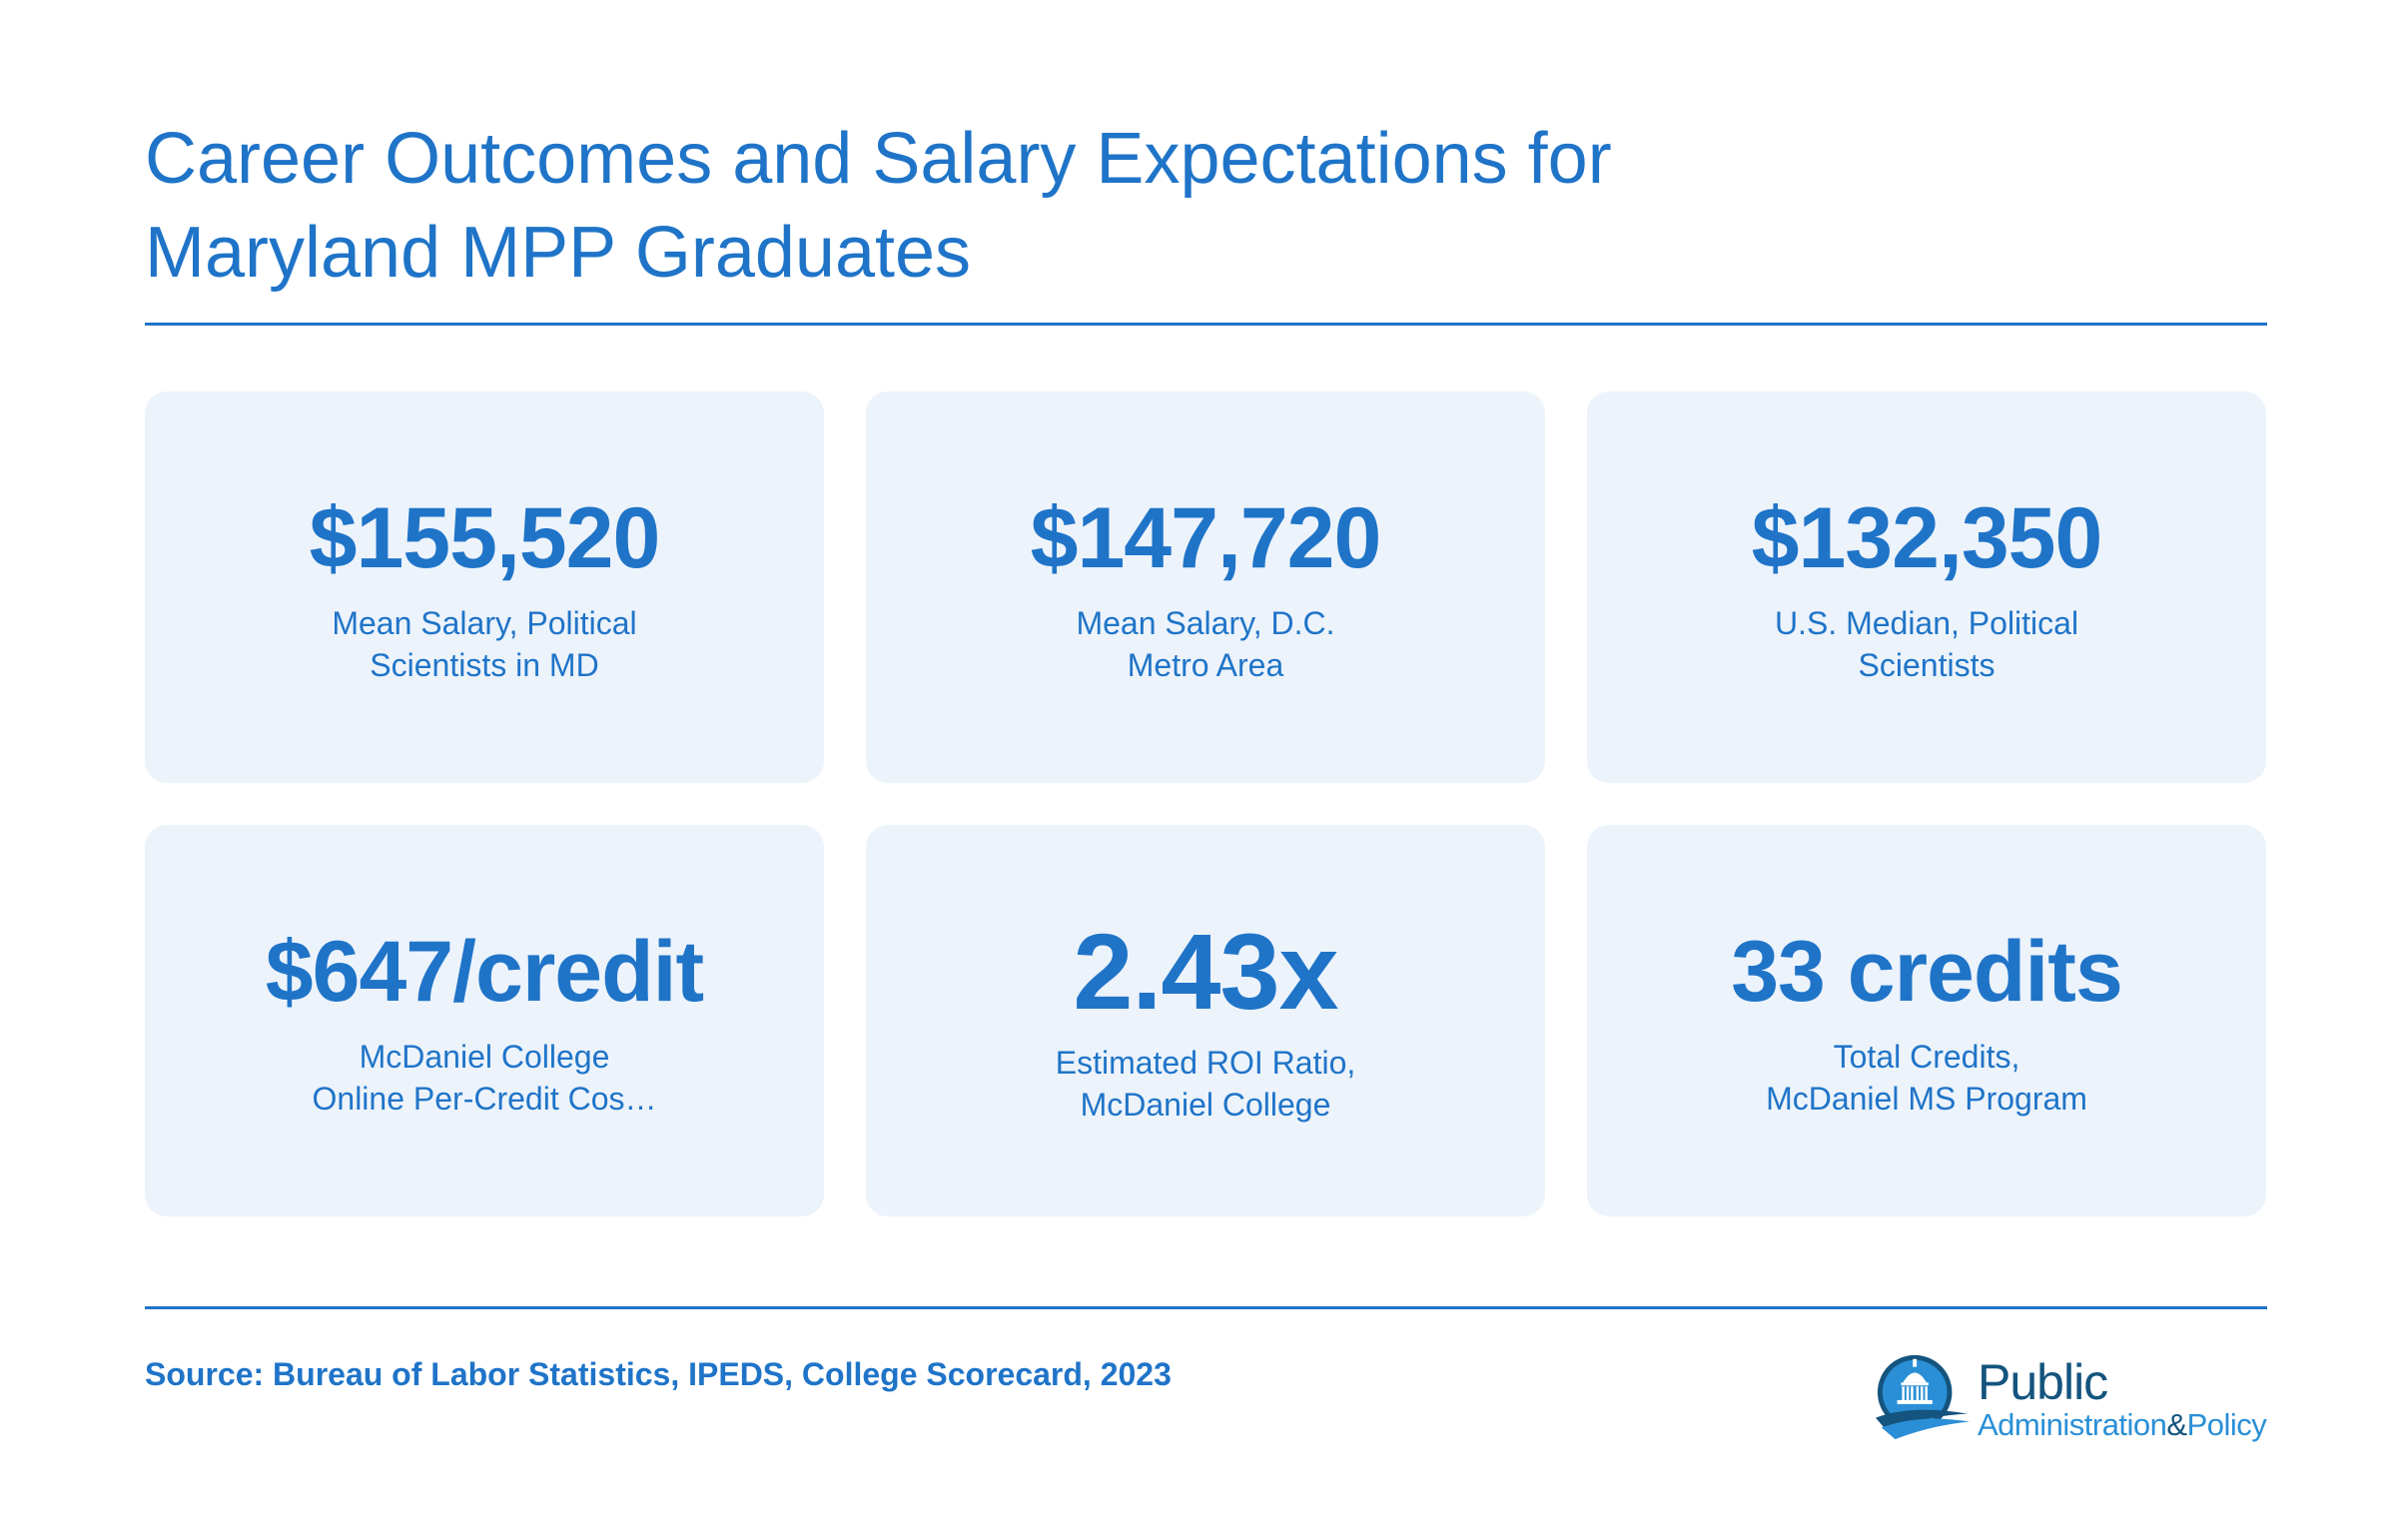 This screenshot has width=2397, height=1540. What do you see at coordinates (1927, 972) in the screenshot?
I see `stat-value: 33 credits` at bounding box center [1927, 972].